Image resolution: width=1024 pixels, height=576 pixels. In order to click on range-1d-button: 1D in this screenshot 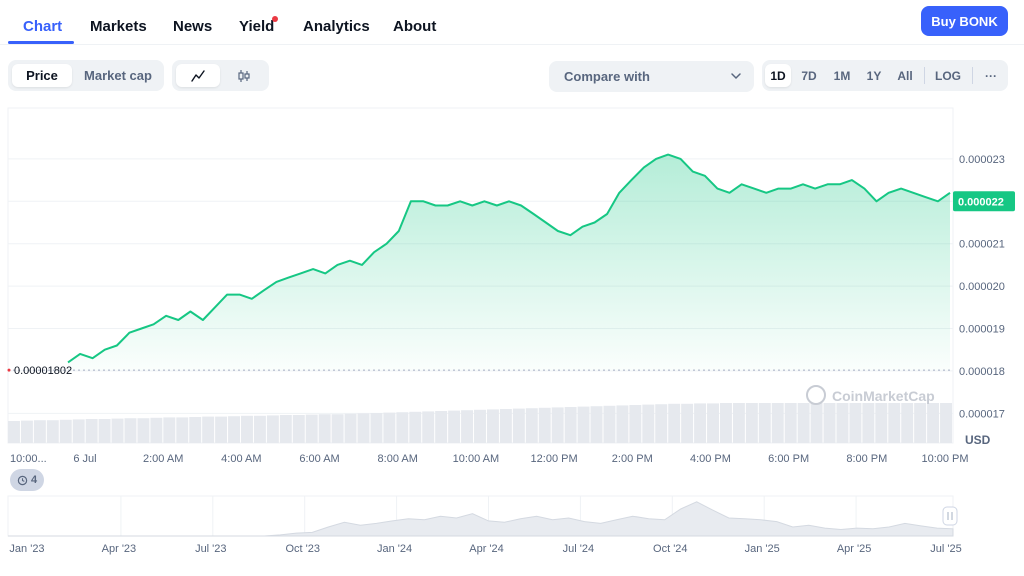, I will do `click(778, 75)`.